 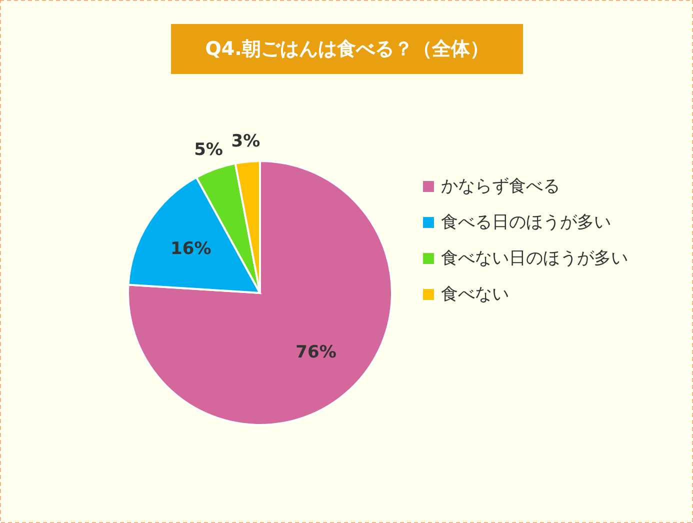 What do you see at coordinates (475, 294) in the screenshot?
I see `legend-label: 食べない` at bounding box center [475, 294].